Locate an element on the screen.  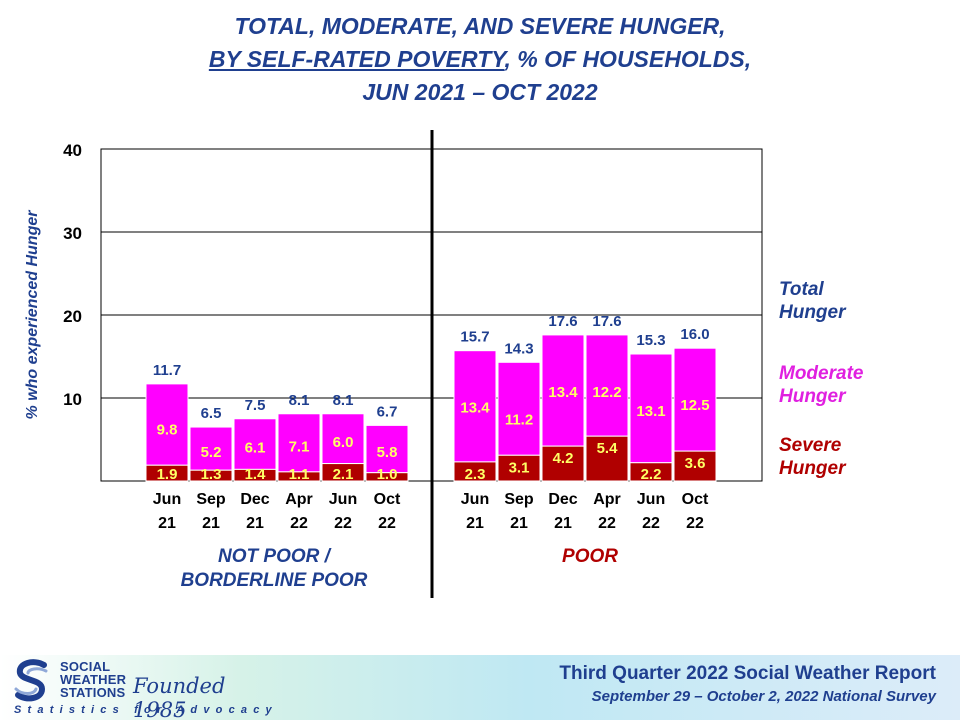
severe-value-label: 3.1 is located at coordinates (519, 467).